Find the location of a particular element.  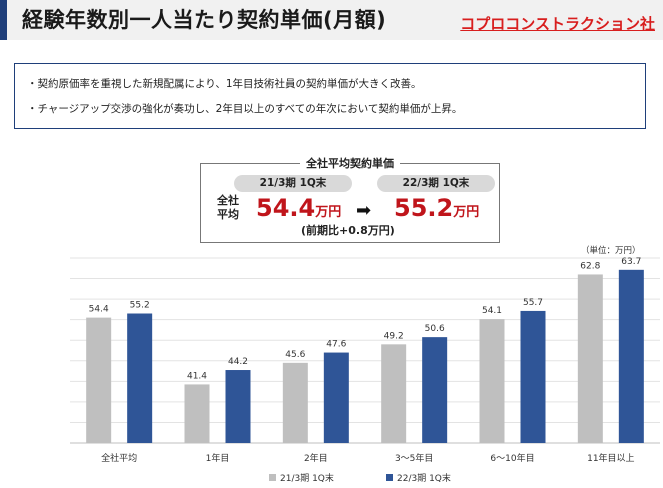

legend-label: 21/3期 1Q末 is located at coordinates (307, 478).